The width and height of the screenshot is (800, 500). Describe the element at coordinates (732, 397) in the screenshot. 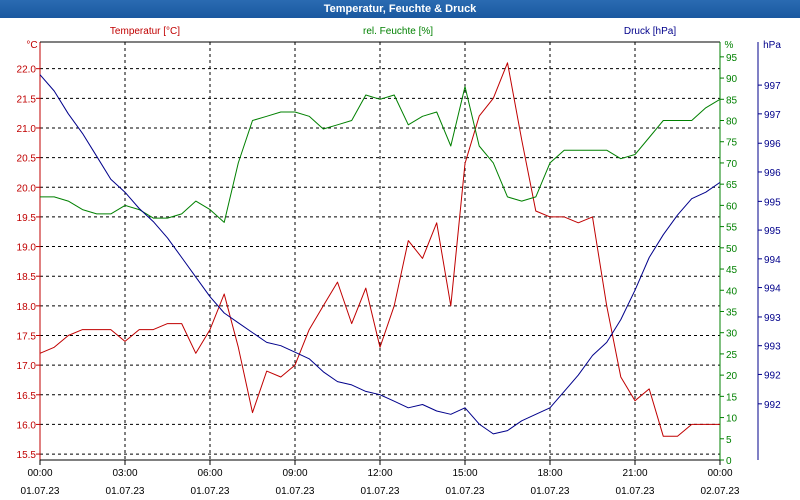

I see `humidity-tick-label: 15` at that location.